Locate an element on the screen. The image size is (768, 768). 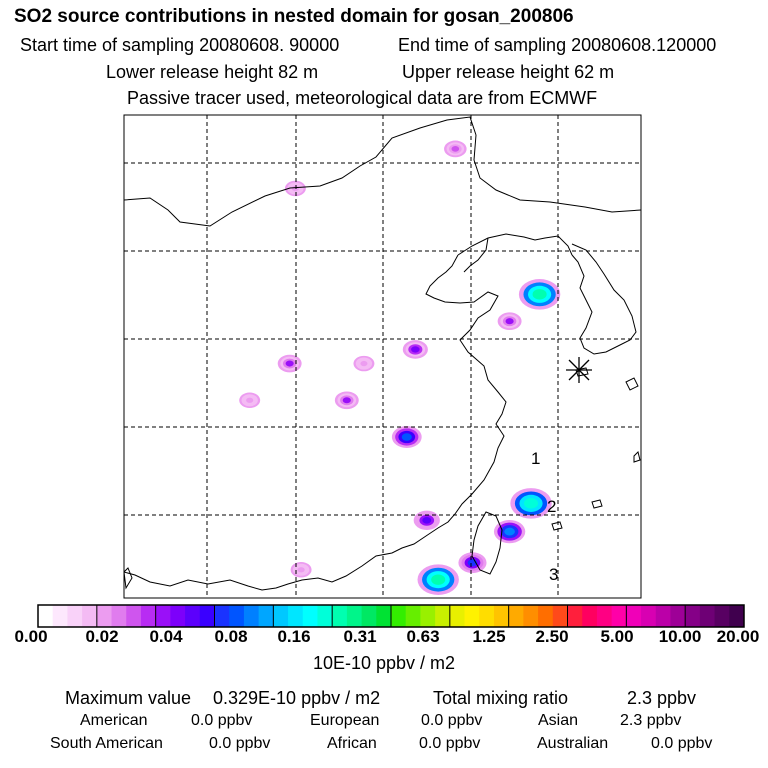
end-time-label: End time of sampling 20080608.120000 is located at coordinates (557, 45).